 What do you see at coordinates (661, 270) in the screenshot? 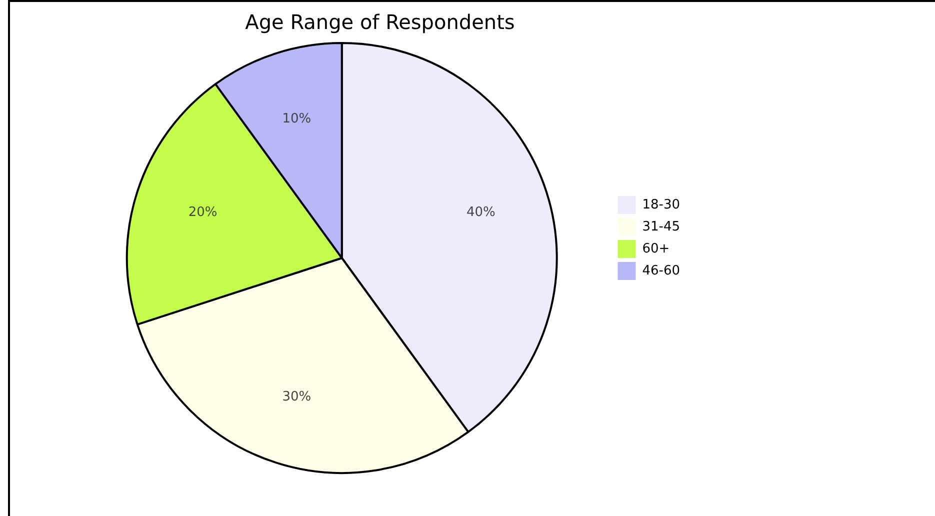
I see `legend-label: 46-60` at bounding box center [661, 270].